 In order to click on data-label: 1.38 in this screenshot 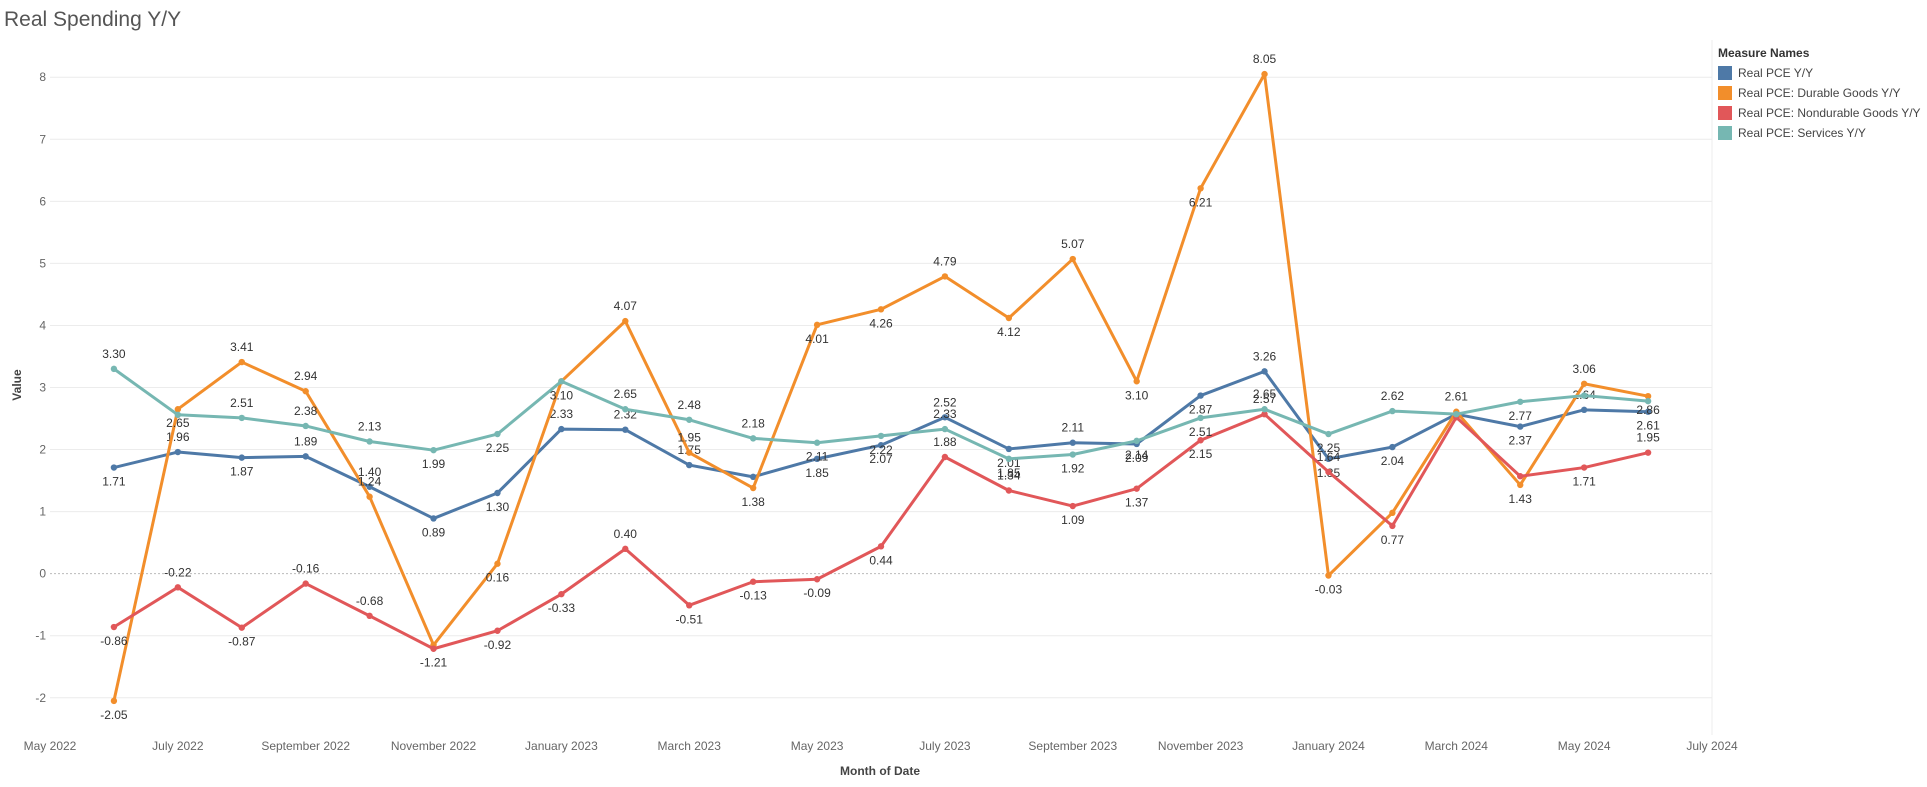, I will do `click(753, 502)`.